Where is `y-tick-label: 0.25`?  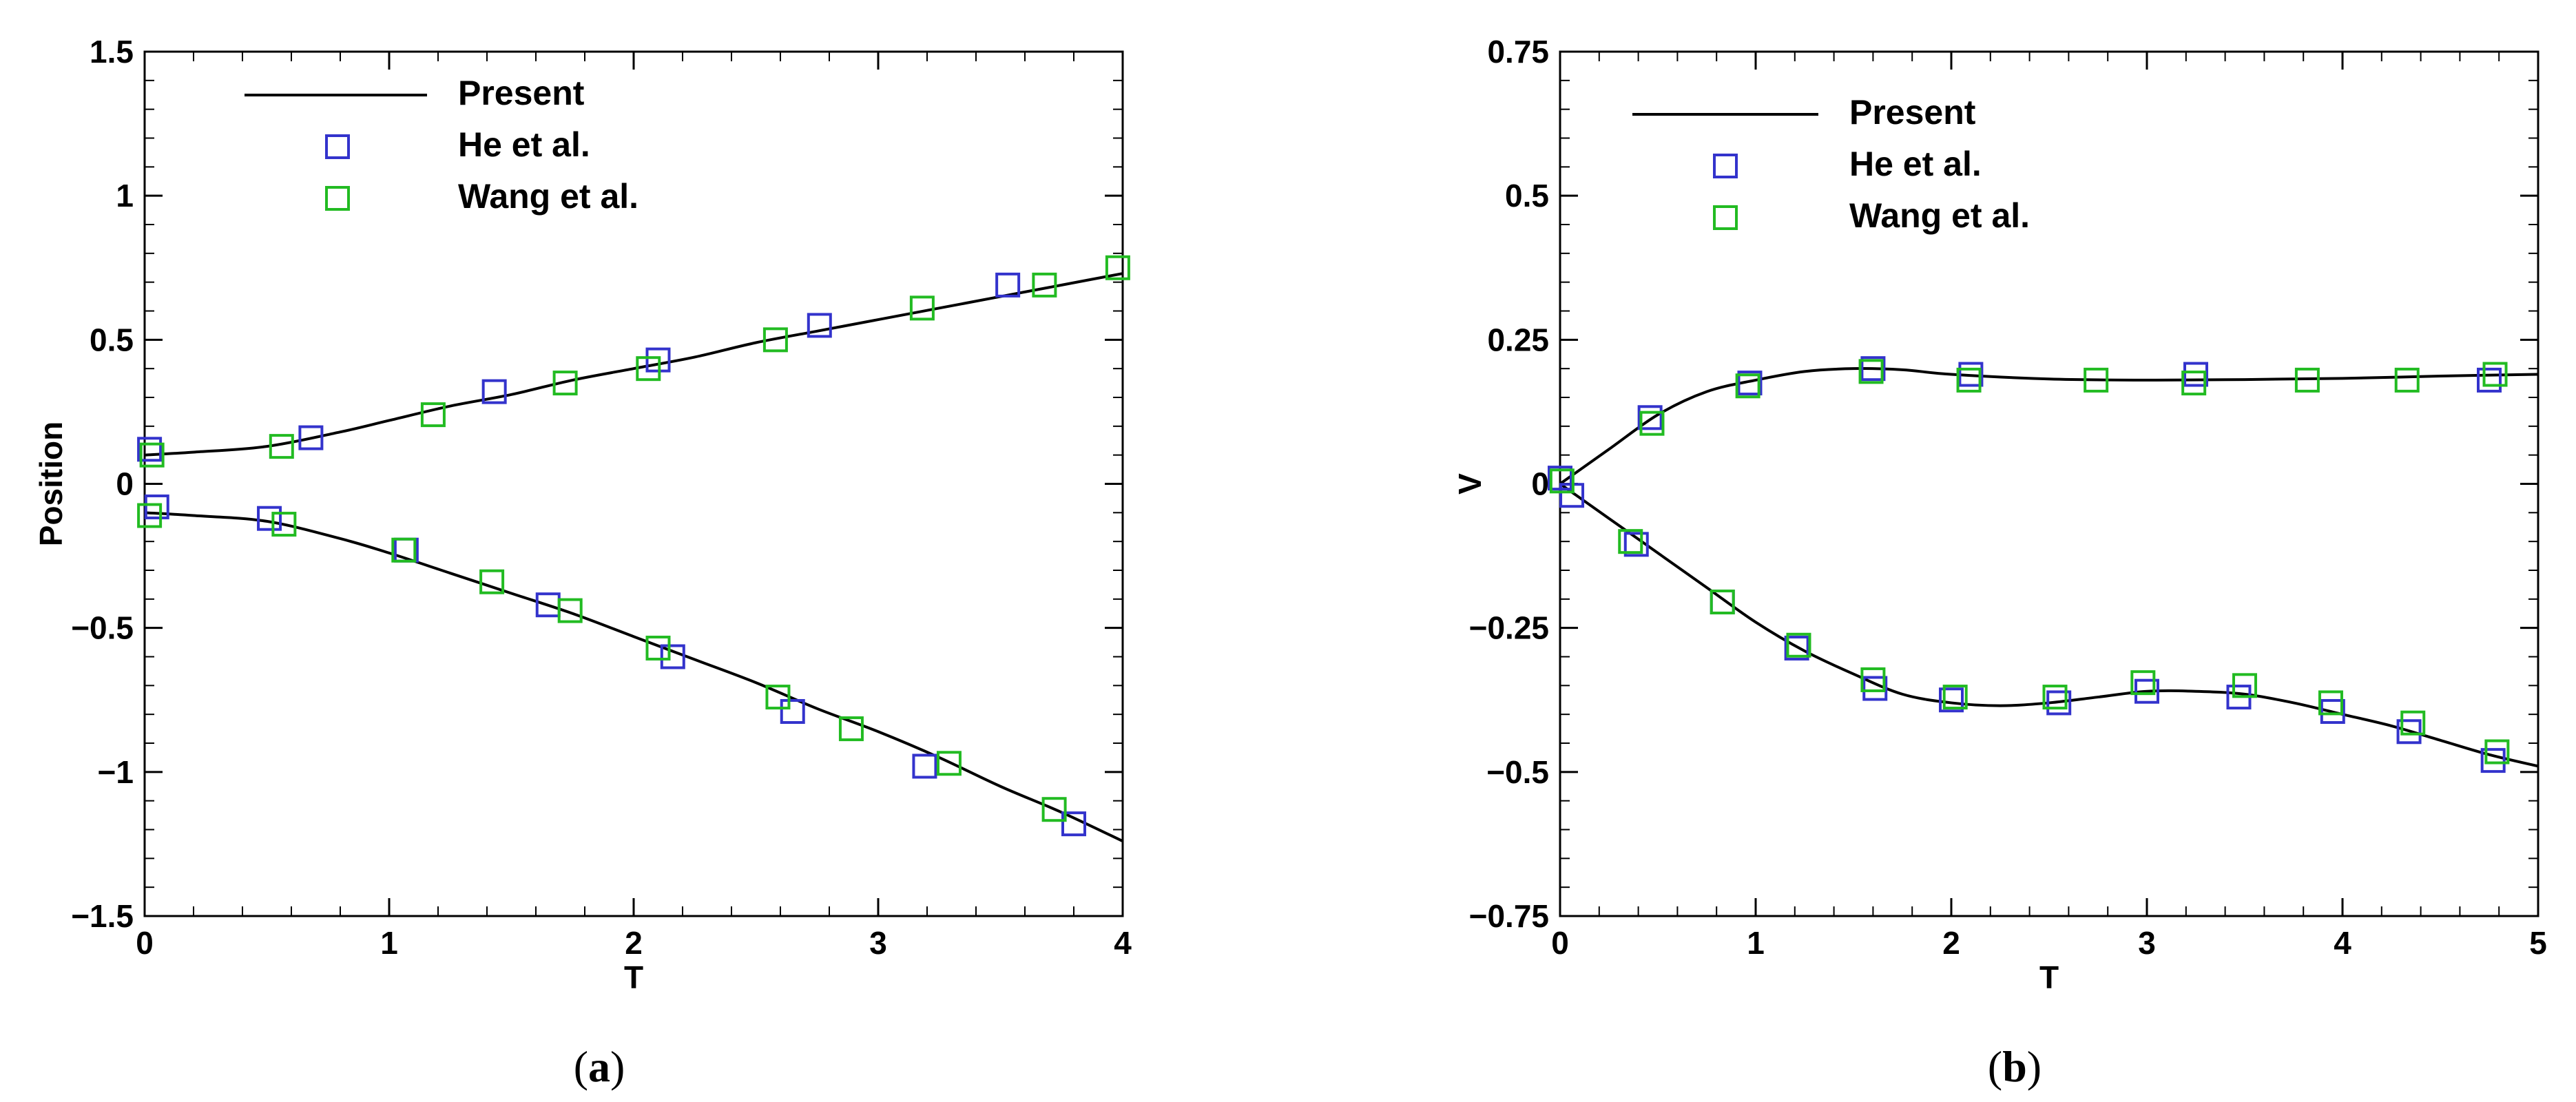 y-tick-label: 0.25 is located at coordinates (1518, 339).